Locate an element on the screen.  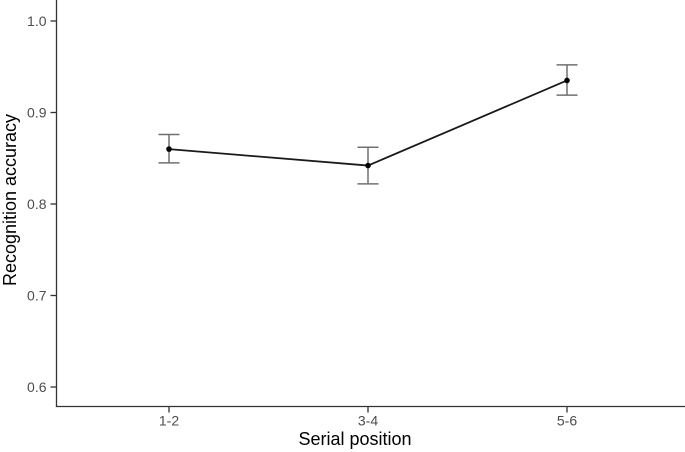
y-tick-label: 0.9 is located at coordinates (37, 113).